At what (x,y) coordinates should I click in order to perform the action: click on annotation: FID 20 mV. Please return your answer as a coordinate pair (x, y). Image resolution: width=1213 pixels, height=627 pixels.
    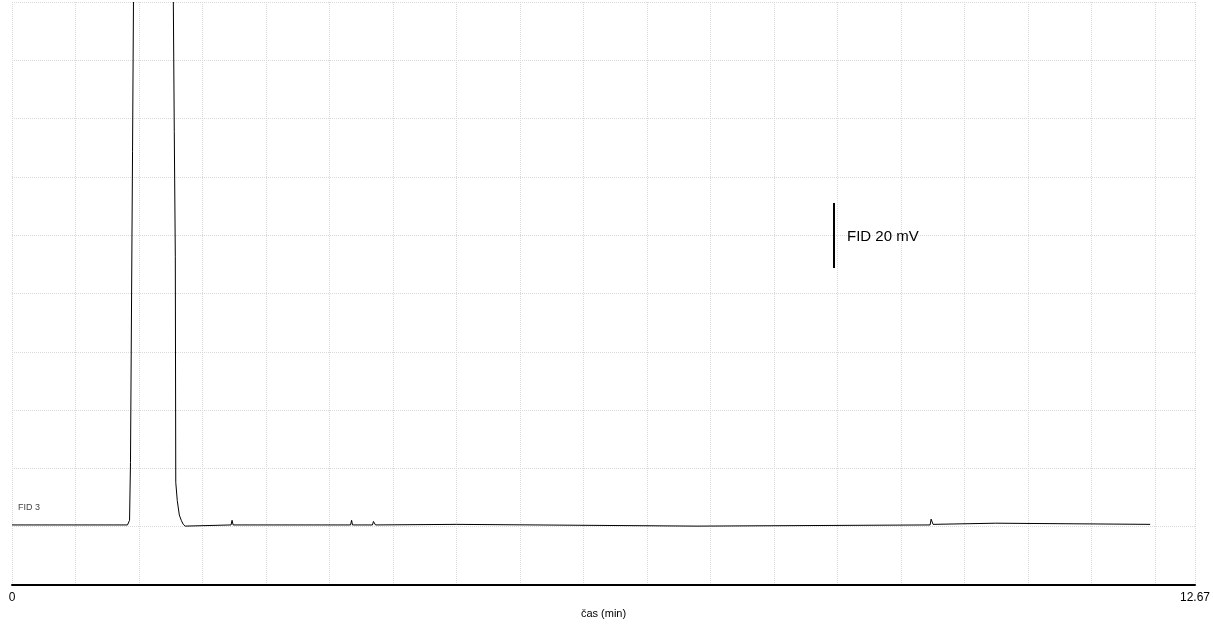
    Looking at the image, I should click on (883, 235).